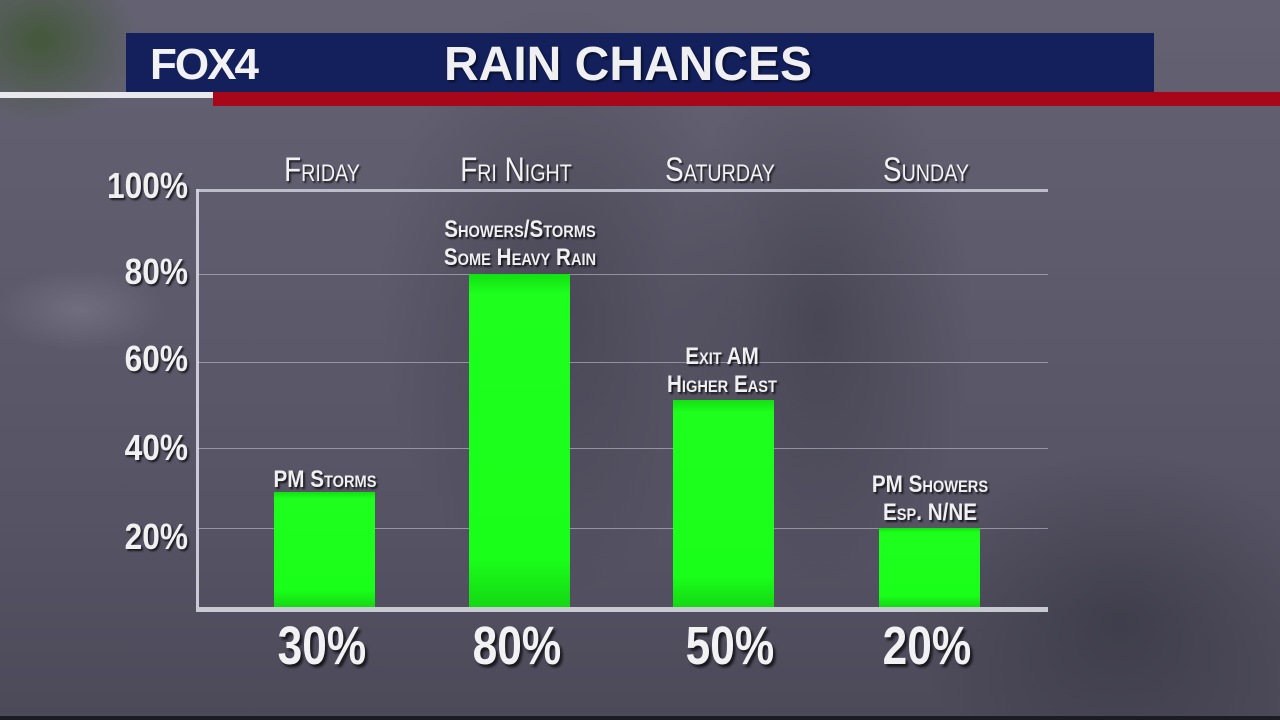  Describe the element at coordinates (520, 257) in the screenshot. I see `note-fri-night-line-2: Some Heavy Rain` at that location.